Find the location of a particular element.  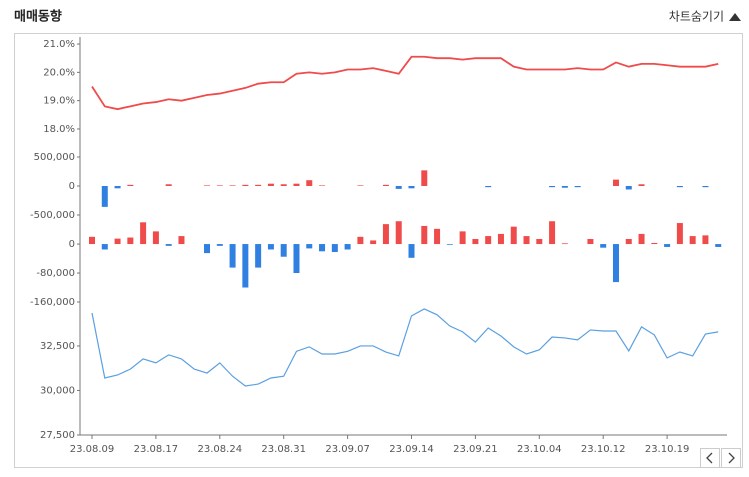

y-tick-label: 20.0% is located at coordinates (59, 72).